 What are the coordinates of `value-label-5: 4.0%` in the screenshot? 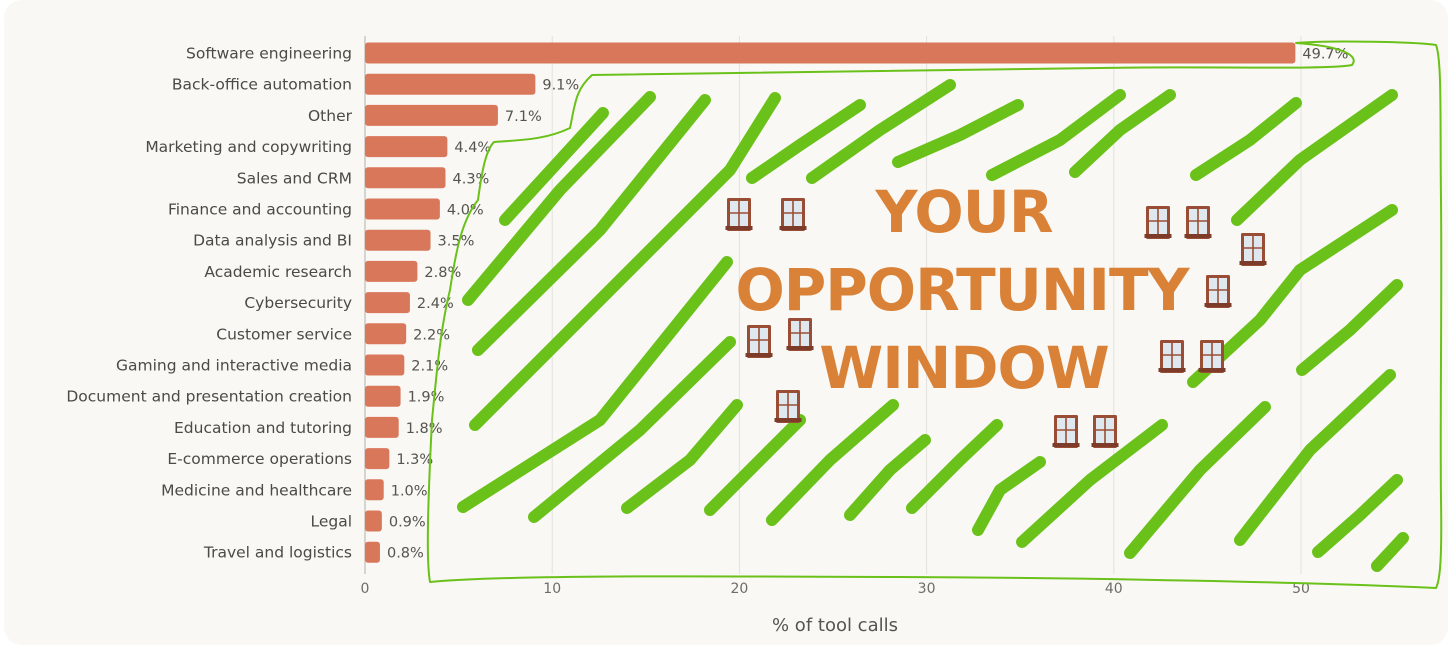 It's located at (465, 211).